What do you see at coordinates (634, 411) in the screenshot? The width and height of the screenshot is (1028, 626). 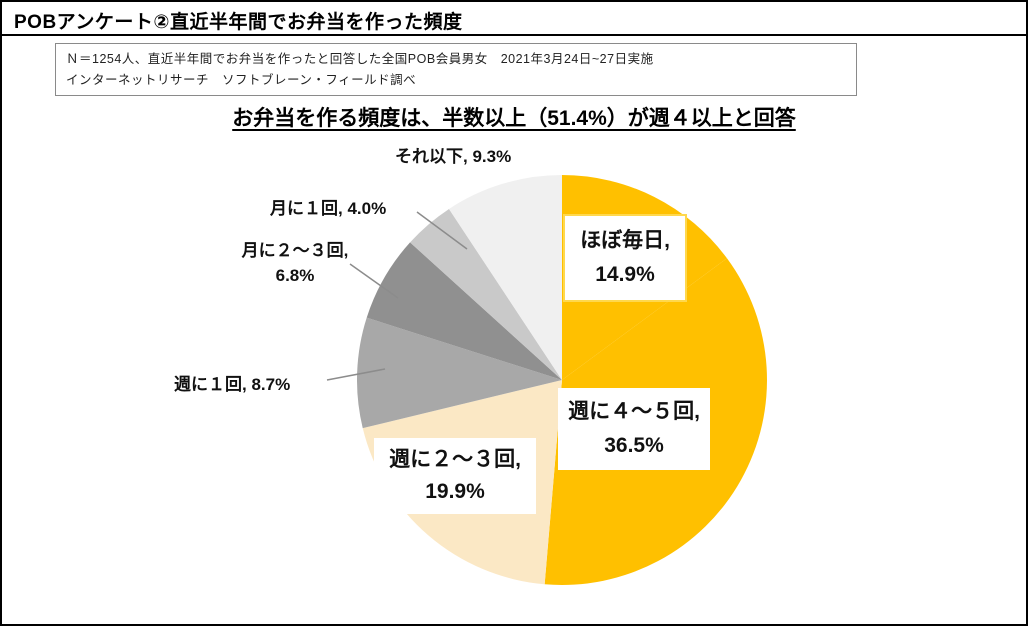 I see `label-shu-4-5-line1: 週に４～５回,` at bounding box center [634, 411].